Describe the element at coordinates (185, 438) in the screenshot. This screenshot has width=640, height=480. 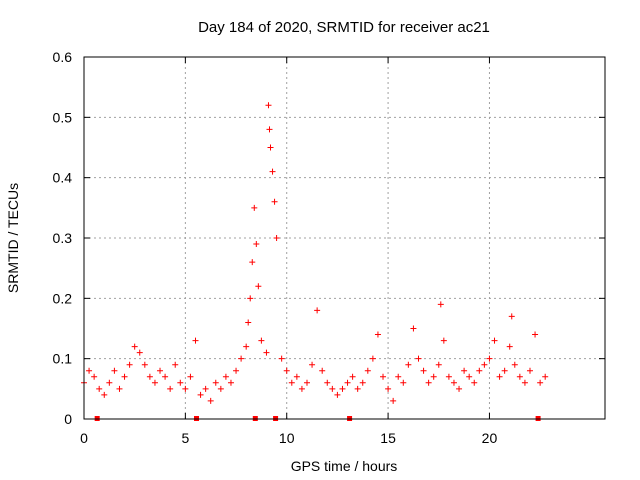
I see `x-tick-label: 5` at that location.